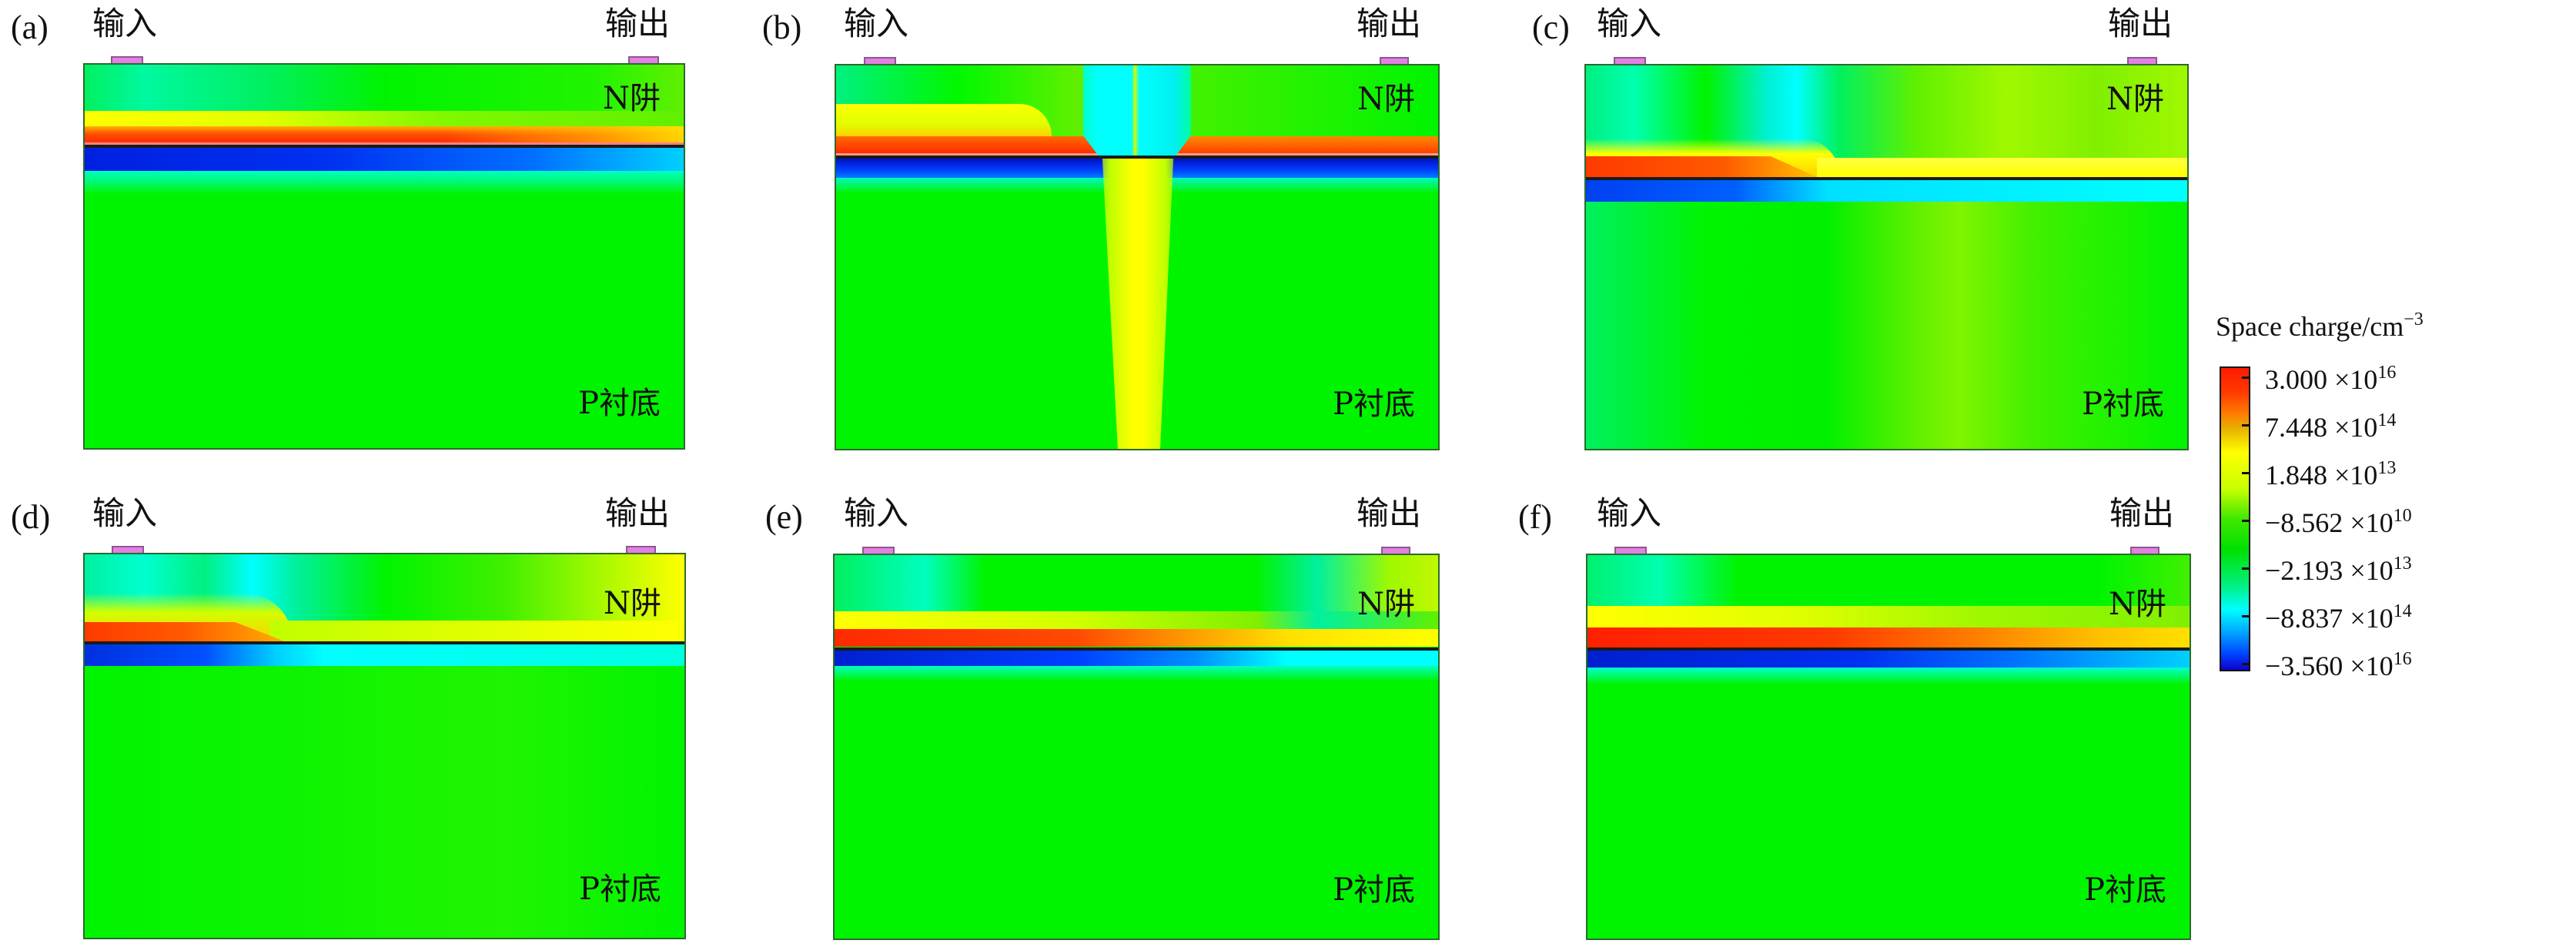  What do you see at coordinates (2331, 426) in the screenshot?
I see `colorbar-label: 7.448 ×10¹⁴` at bounding box center [2331, 426].